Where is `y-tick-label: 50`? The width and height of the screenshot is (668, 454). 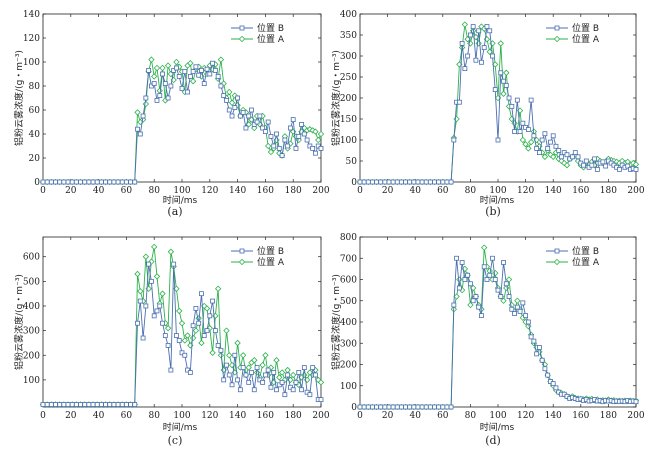 y-tick-label: 50 is located at coordinates (352, 162).